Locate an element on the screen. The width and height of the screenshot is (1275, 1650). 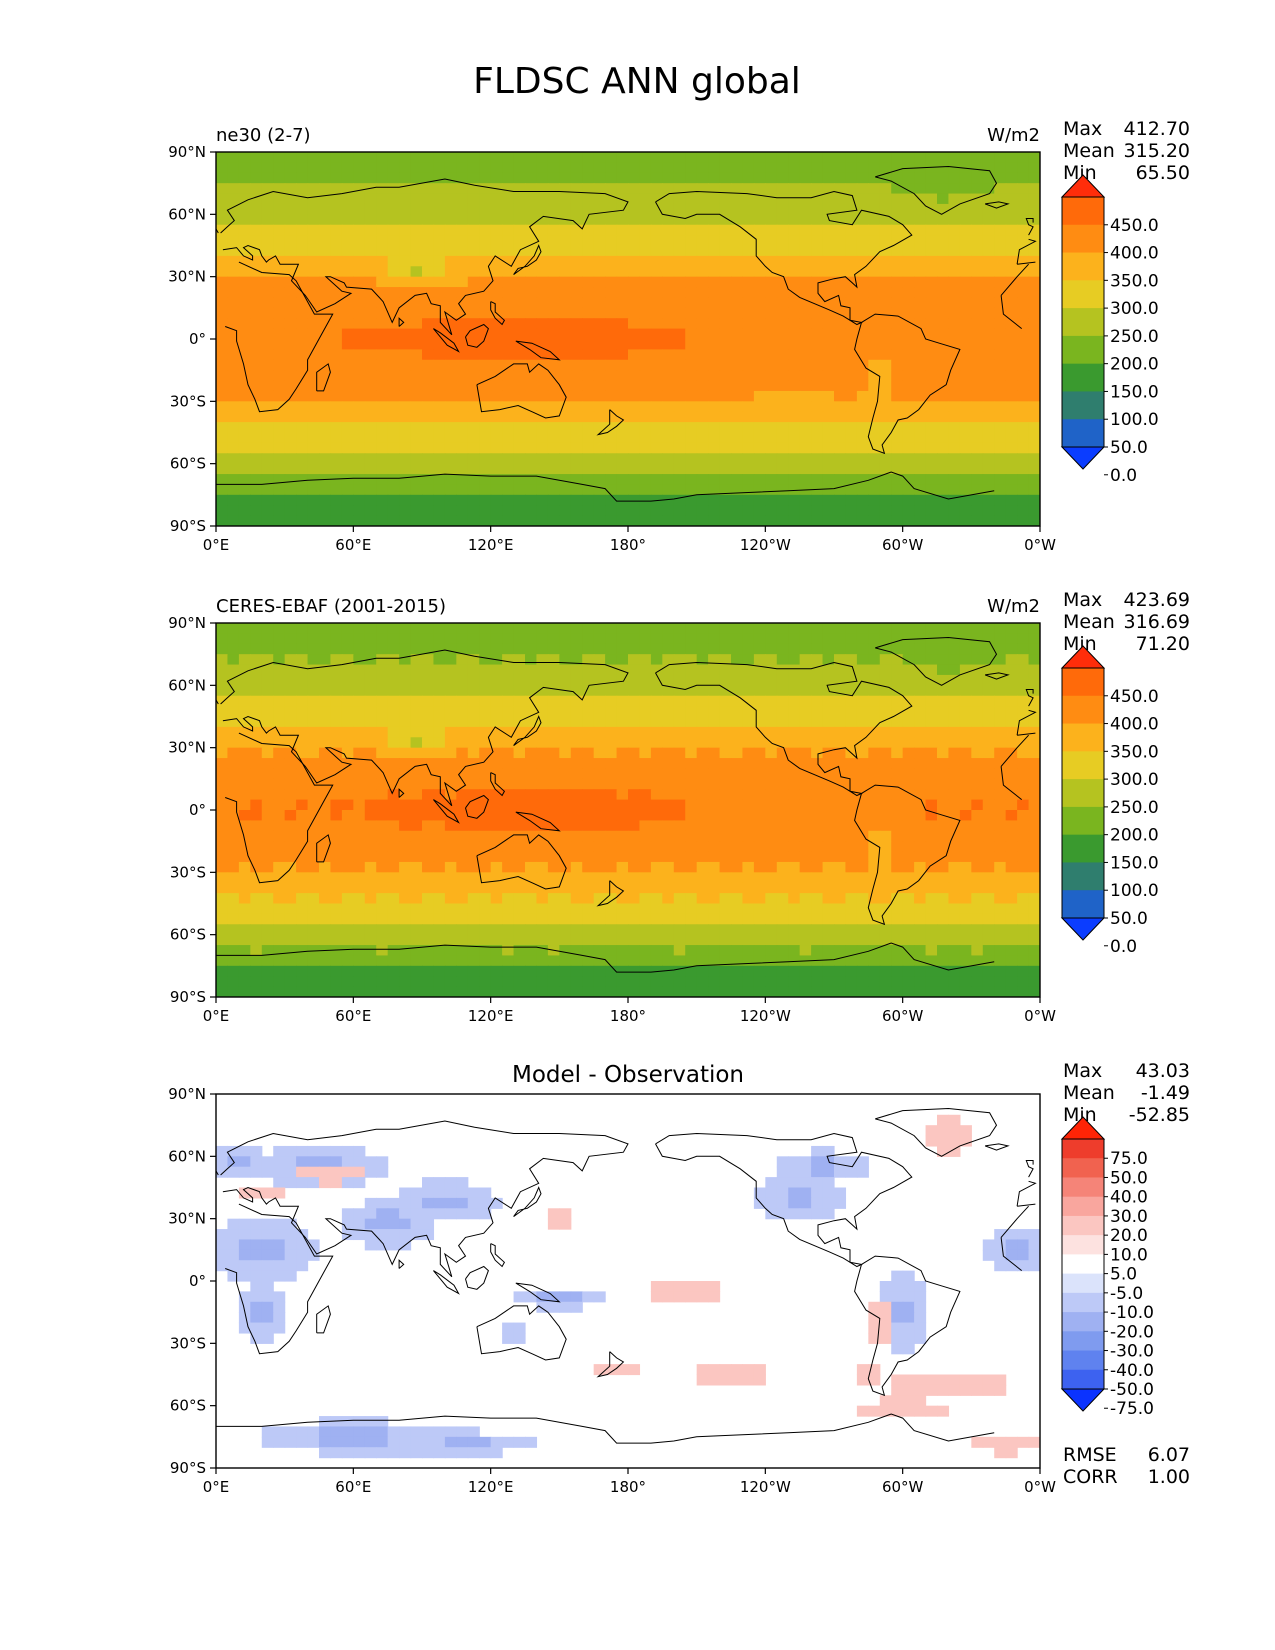
coastline is located at coordinates (628, 257).